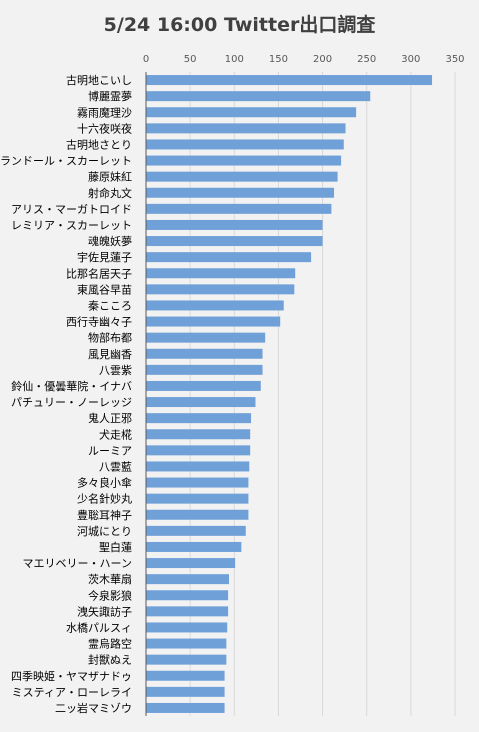  I want to click on category-label: 鬼人正邪, so click(110, 418).